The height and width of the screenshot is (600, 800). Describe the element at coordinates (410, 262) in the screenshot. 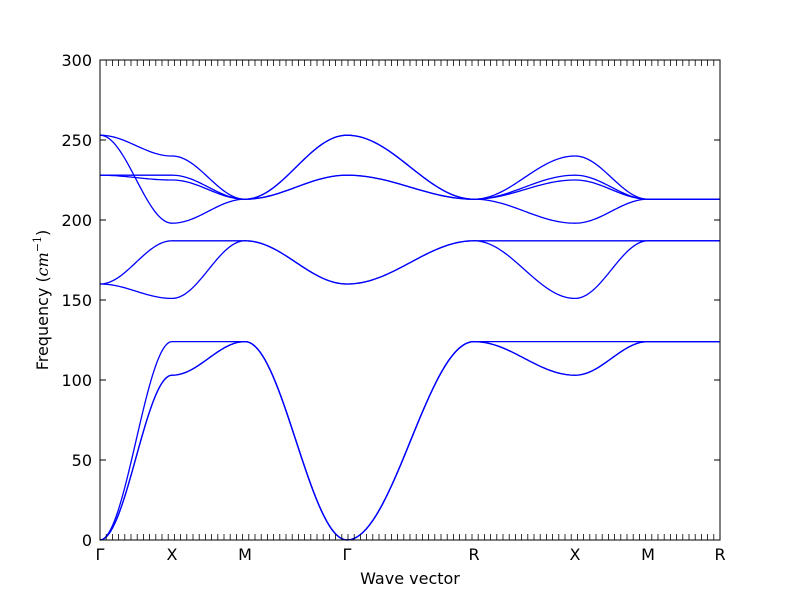

I see `band-line-seg3-band4` at that location.